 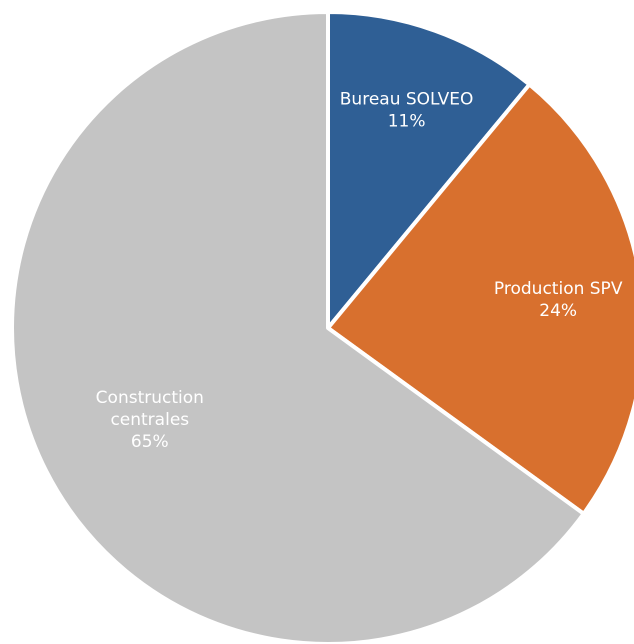 I want to click on pie-slice-label-0: Bureau SOLVEO 11%, so click(x=407, y=111).